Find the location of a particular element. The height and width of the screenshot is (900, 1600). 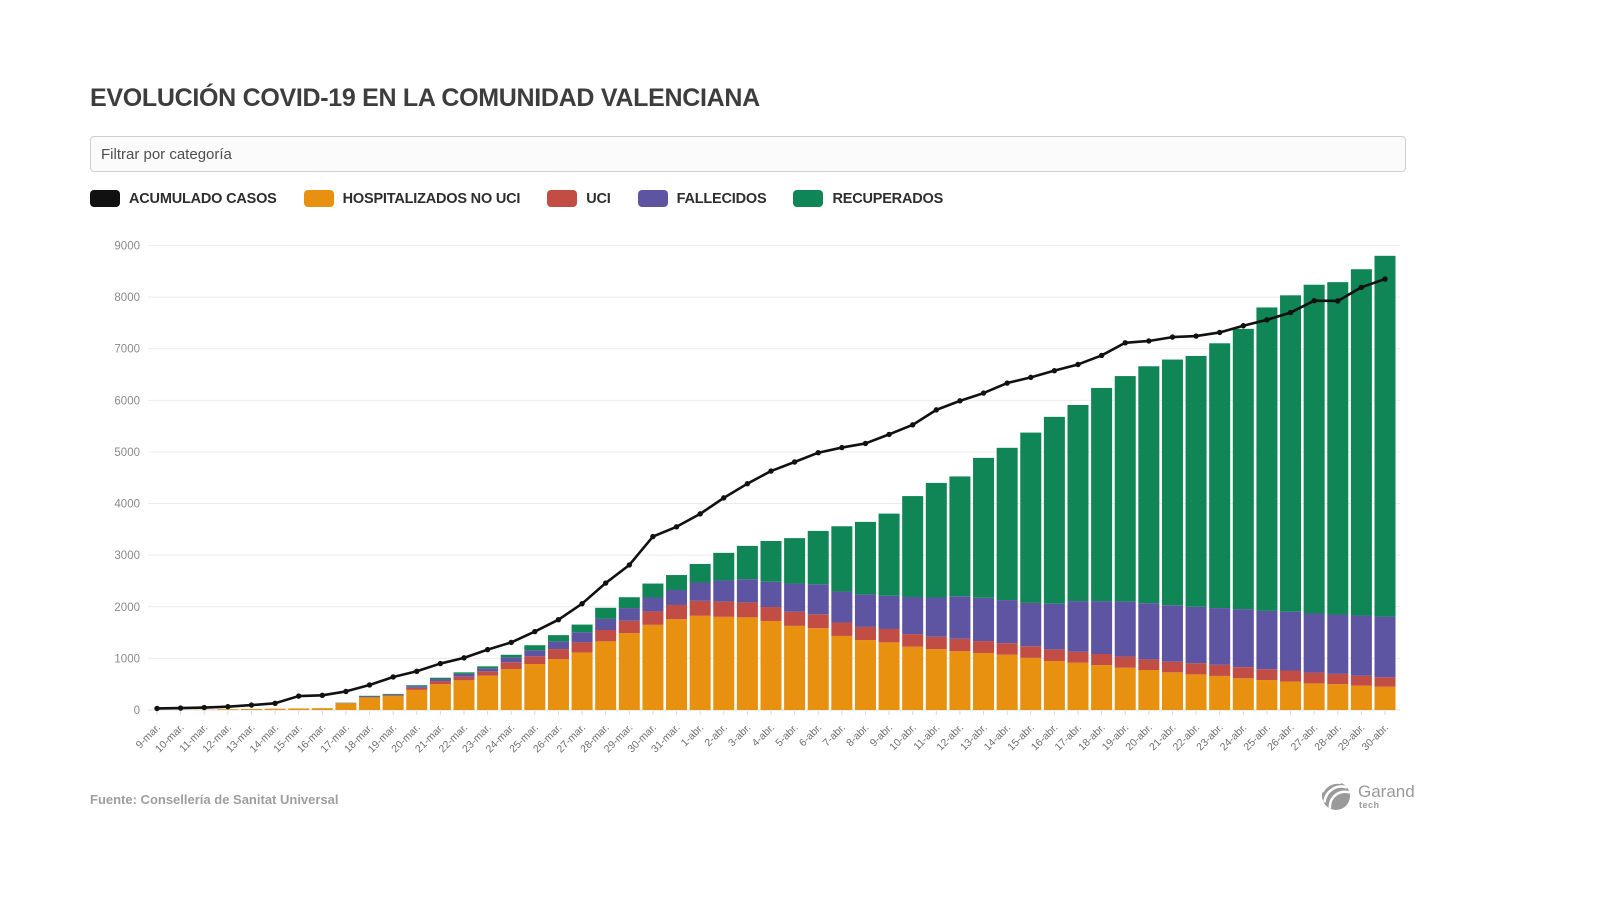

category-filter-input is located at coordinates (748, 154).